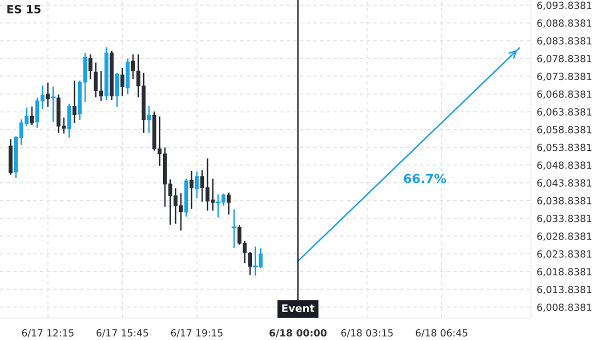  What do you see at coordinates (564, 148) in the screenshot?
I see `y-tick-label: 6,053.8381` at bounding box center [564, 148].